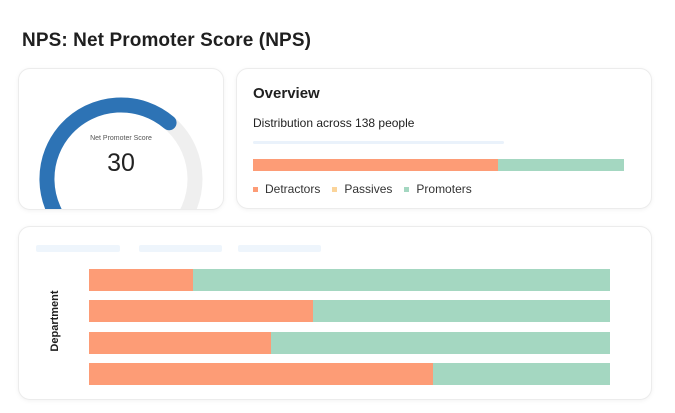 The image size is (675, 413). I want to click on legend-item-passives: Passives, so click(362, 189).